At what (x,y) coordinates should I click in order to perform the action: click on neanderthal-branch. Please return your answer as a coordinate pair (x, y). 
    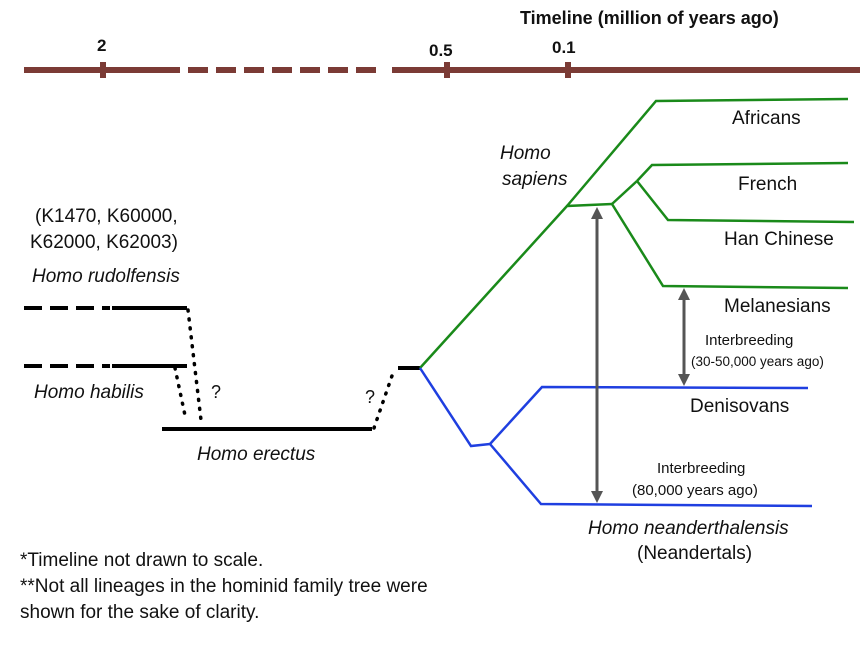
    Looking at the image, I should click on (651, 475).